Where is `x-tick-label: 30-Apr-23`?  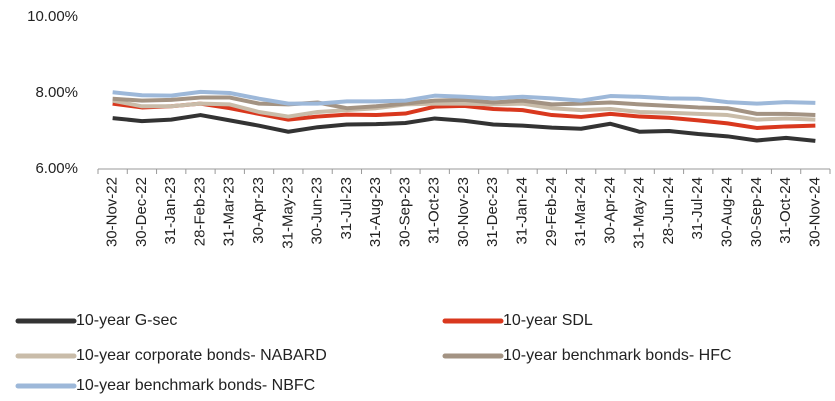
x-tick-label: 30-Apr-23 is located at coordinates (258, 210).